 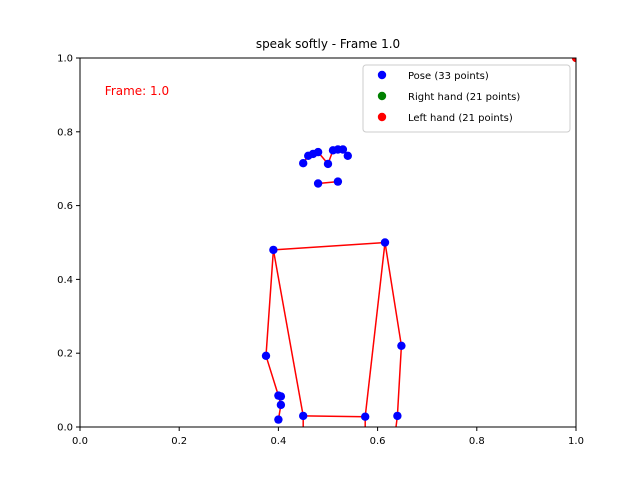 What do you see at coordinates (378, 441) in the screenshot?
I see `x-tick-label: 0.6` at bounding box center [378, 441].